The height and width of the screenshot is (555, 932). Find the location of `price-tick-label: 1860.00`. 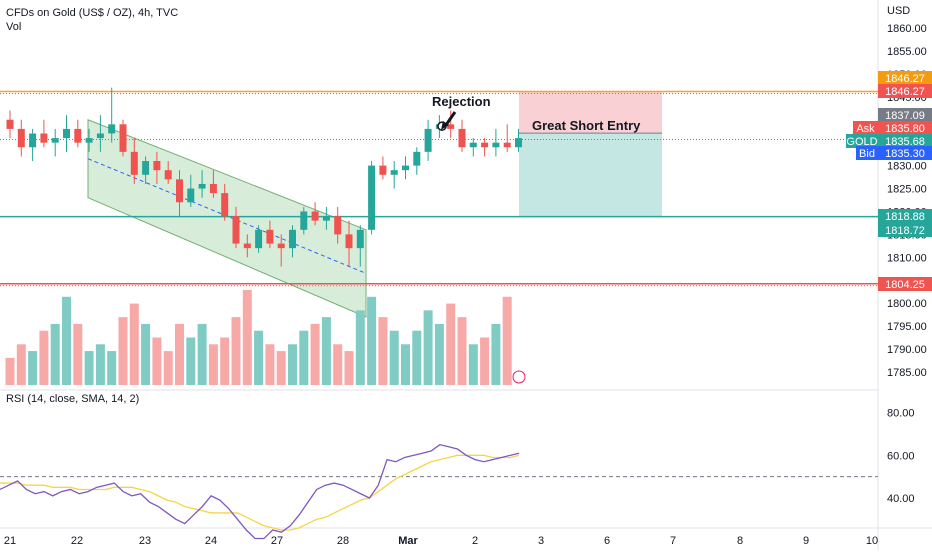

price-tick-label: 1860.00 is located at coordinates (907, 29).